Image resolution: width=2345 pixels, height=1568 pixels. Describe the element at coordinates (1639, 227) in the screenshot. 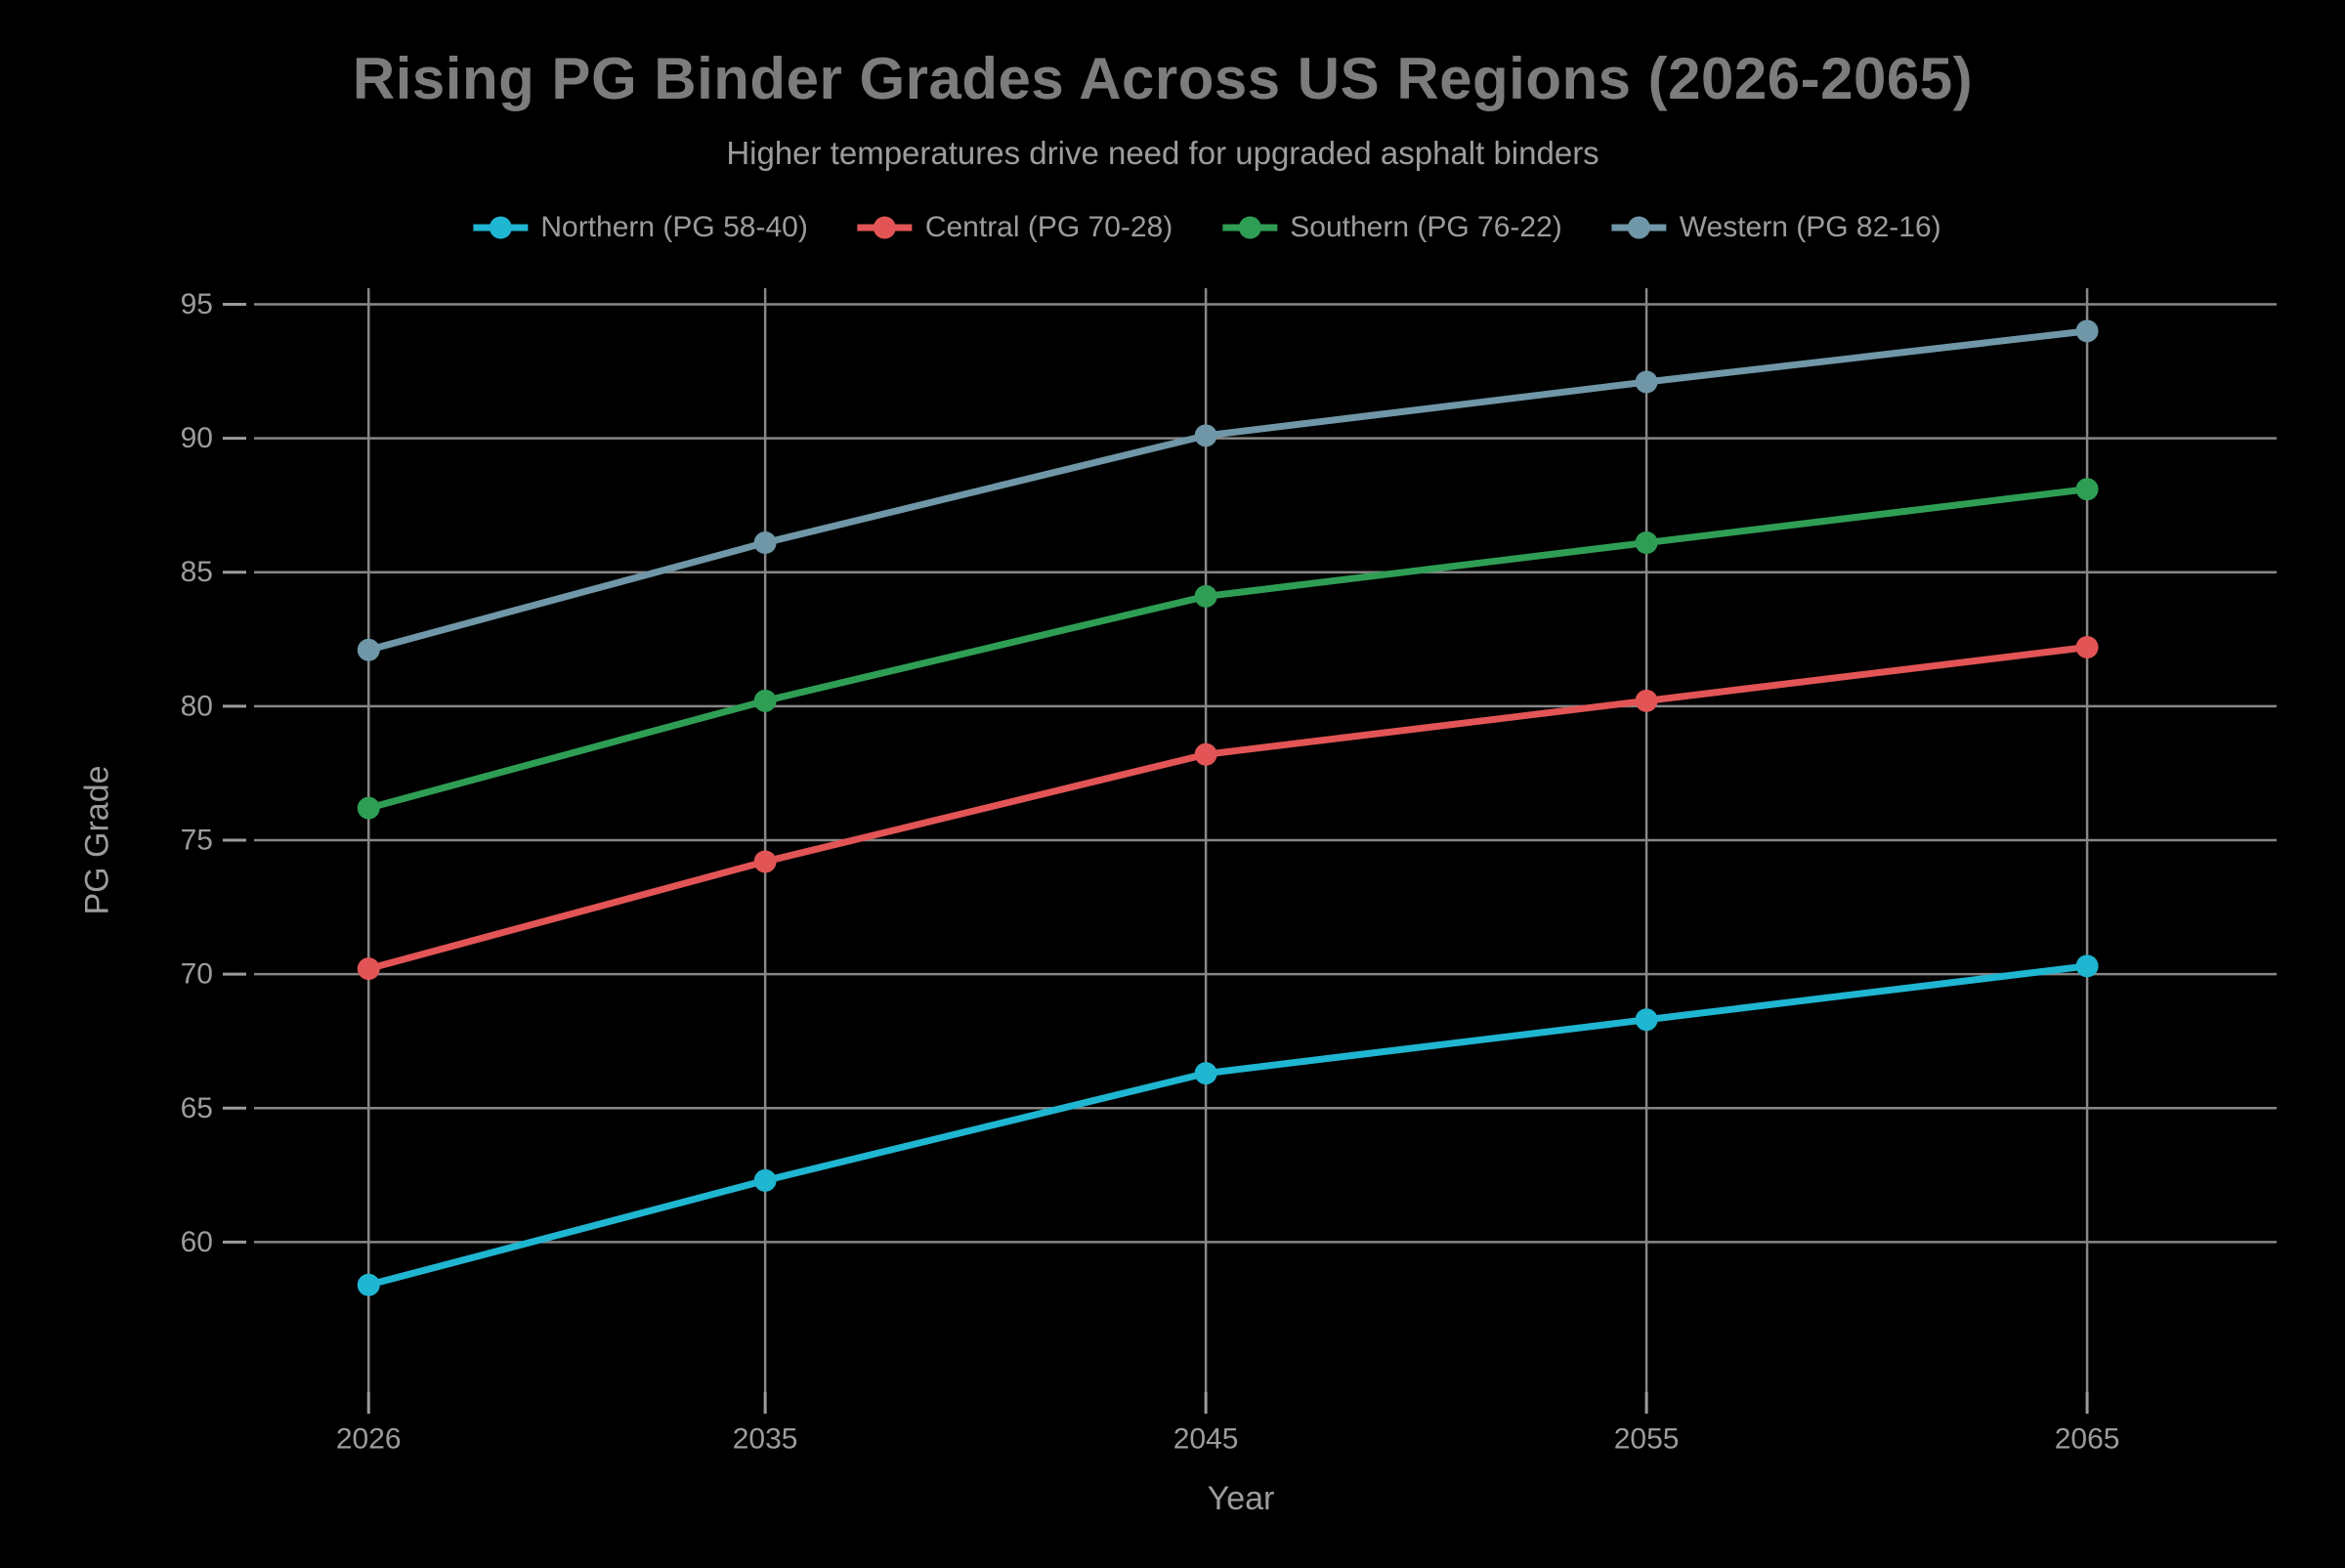

I see `legend-marker-western-icon` at that location.